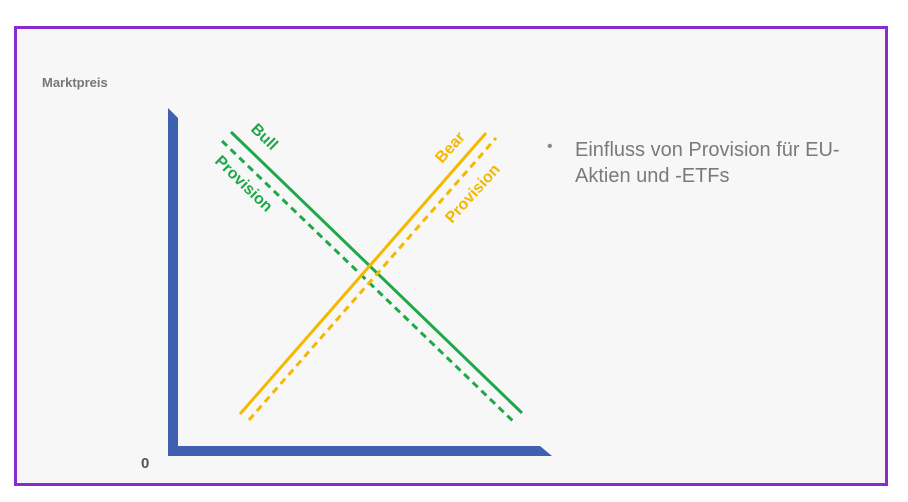 The height and width of the screenshot is (502, 908). I want to click on y-axis-label: Marktpreis, so click(75, 82).